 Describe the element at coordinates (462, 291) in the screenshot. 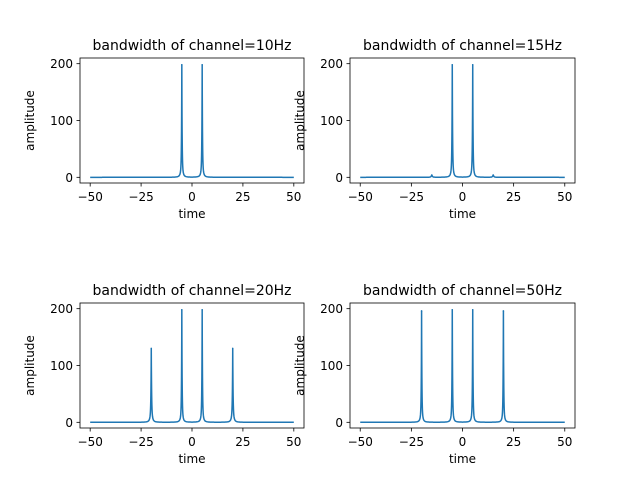

I see `chart-title: bandwidth of channel=50Hz` at that location.